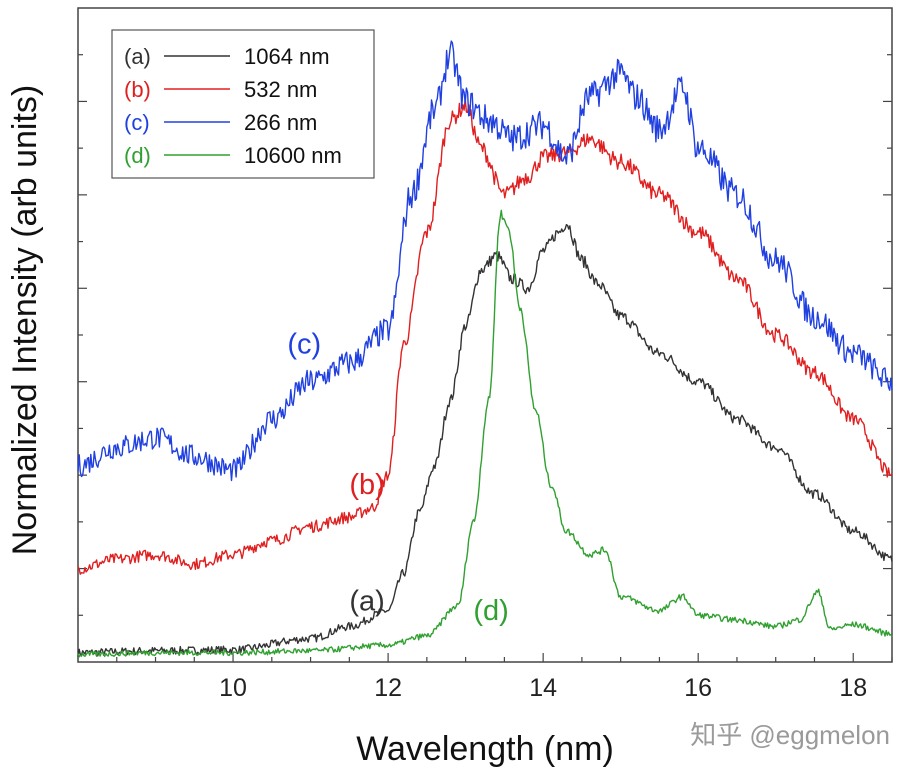 The width and height of the screenshot is (900, 777). Describe the element at coordinates (490, 611) in the screenshot. I see `curve-label-d: (d)` at that location.